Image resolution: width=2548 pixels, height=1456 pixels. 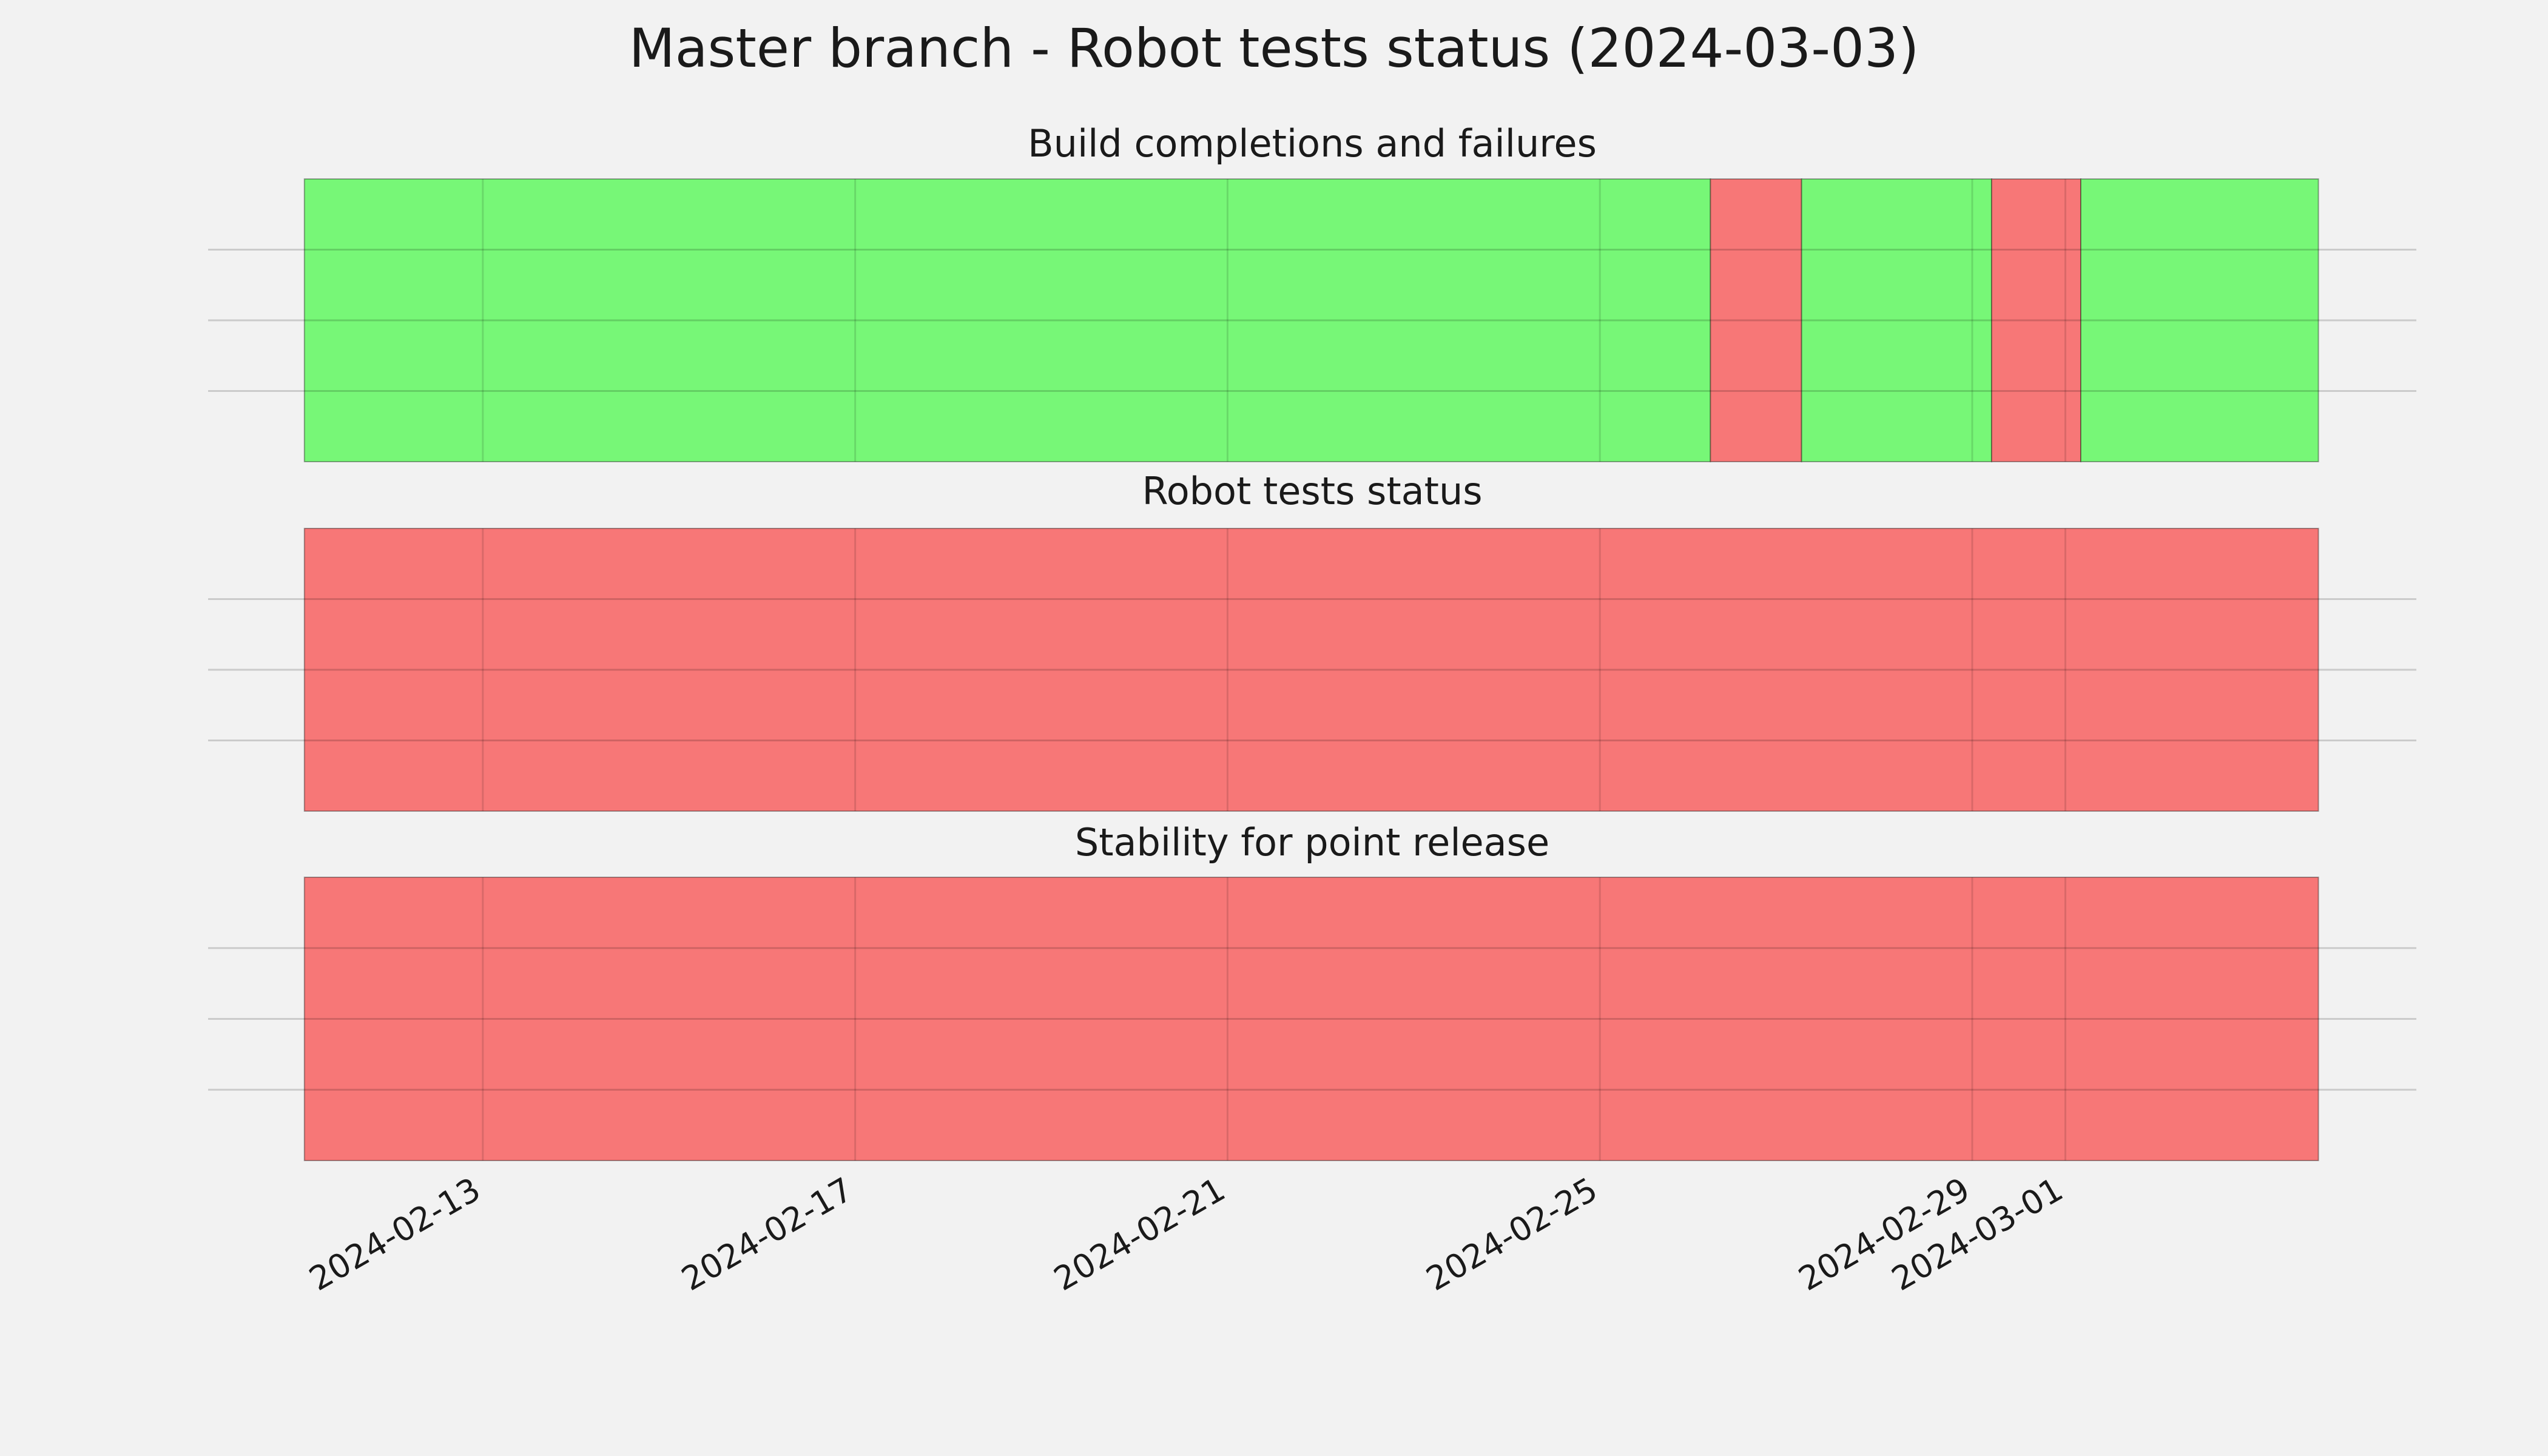 What do you see at coordinates (1312, 491) in the screenshot?
I see `panel-title: Robot tests status` at bounding box center [1312, 491].